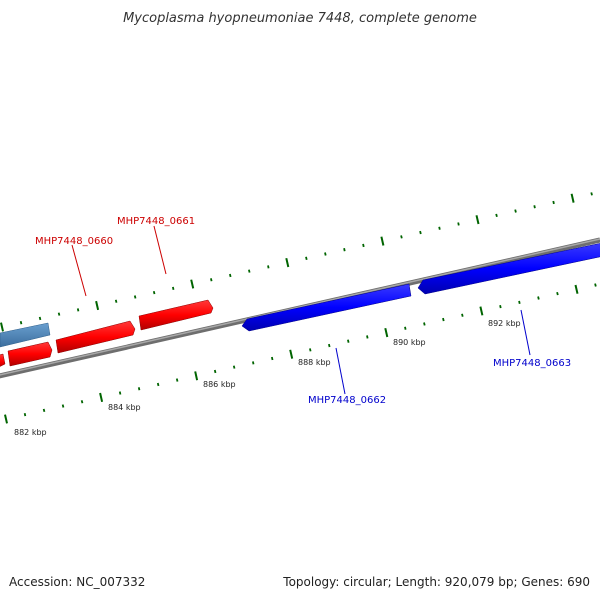 The height and width of the screenshot is (600, 600). I want to click on tick-label-888: 888 kbp, so click(314, 362).